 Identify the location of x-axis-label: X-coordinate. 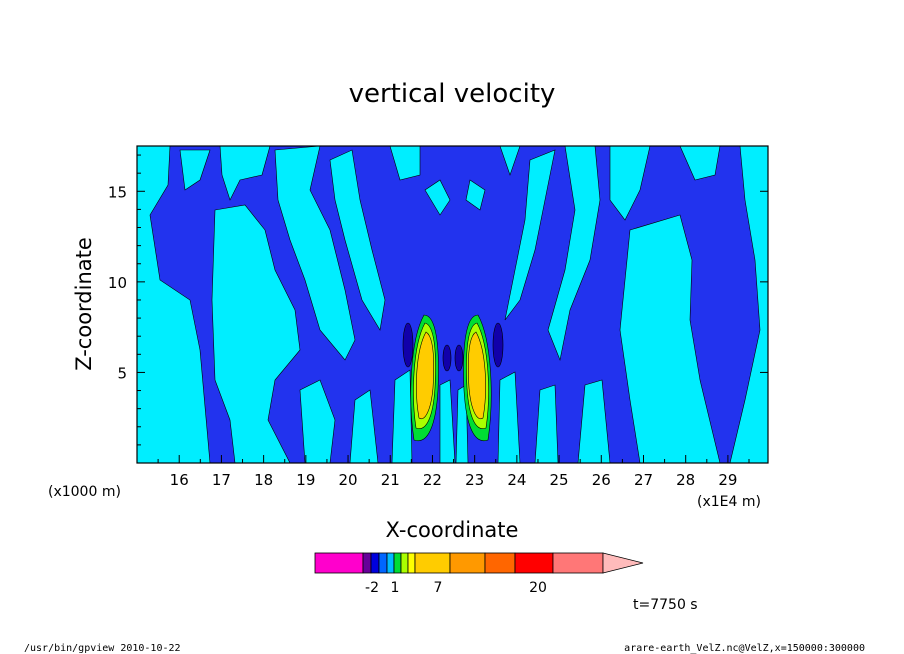
(452, 530).